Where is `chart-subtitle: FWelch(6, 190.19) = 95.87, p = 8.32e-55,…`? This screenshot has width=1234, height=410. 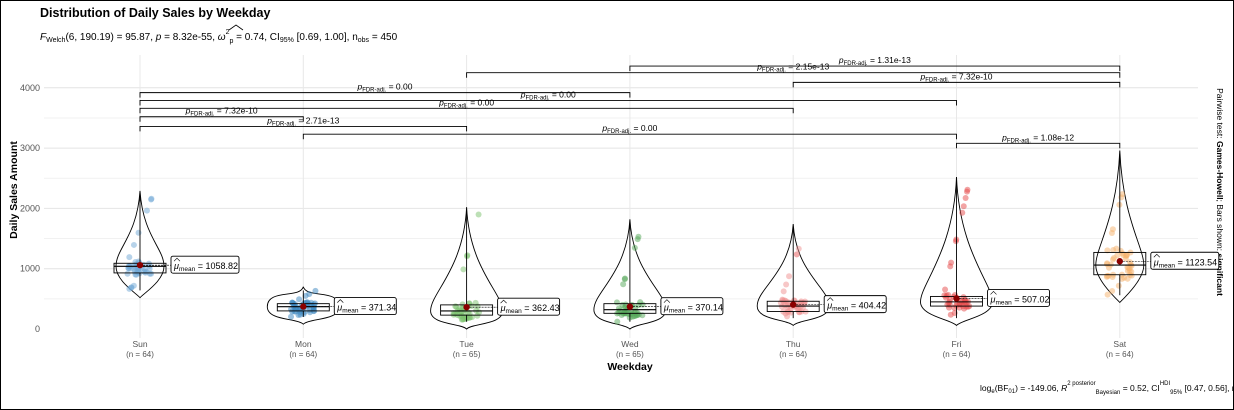
chart-subtitle: FWelch(6, 190.19) = 95.87, p = 8.32e-55,… is located at coordinates (219, 37).